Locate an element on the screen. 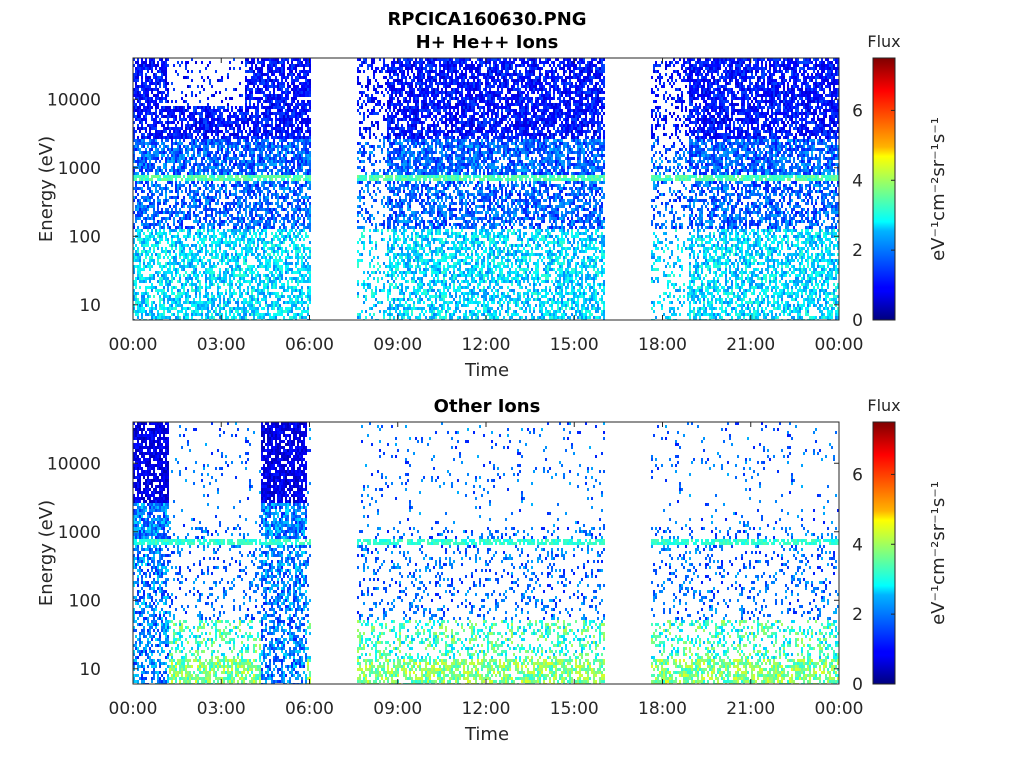 The image size is (1024, 768). figure-title: RPCICA160630.PNG is located at coordinates (486, 19).